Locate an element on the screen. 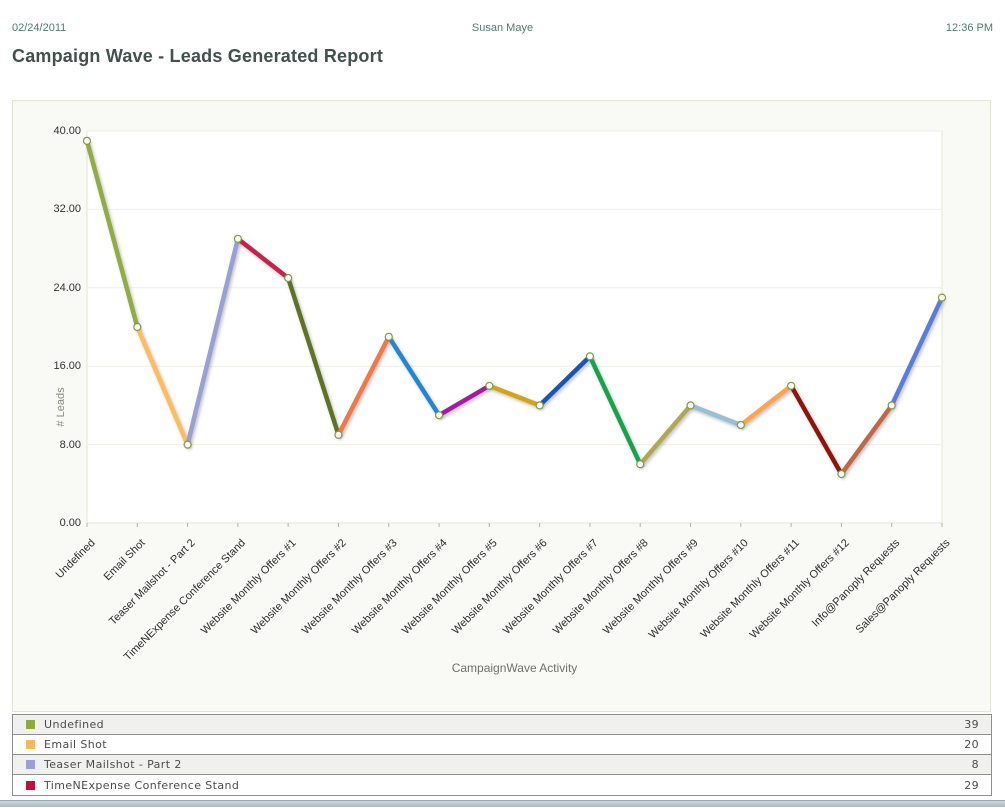 Image resolution: width=1005 pixels, height=808 pixels. legend-row: Undefined 39 is located at coordinates (502, 725).